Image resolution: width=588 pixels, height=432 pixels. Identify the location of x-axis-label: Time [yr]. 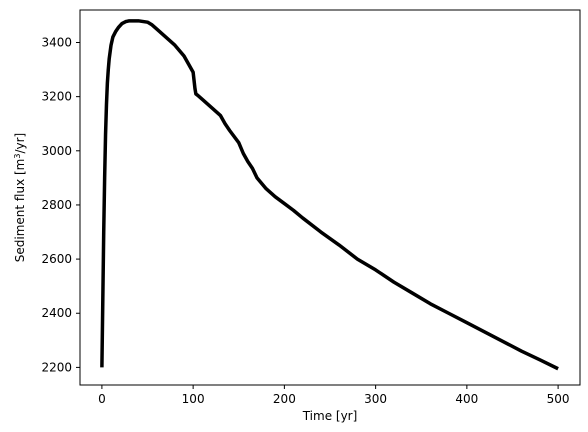
(330, 416).